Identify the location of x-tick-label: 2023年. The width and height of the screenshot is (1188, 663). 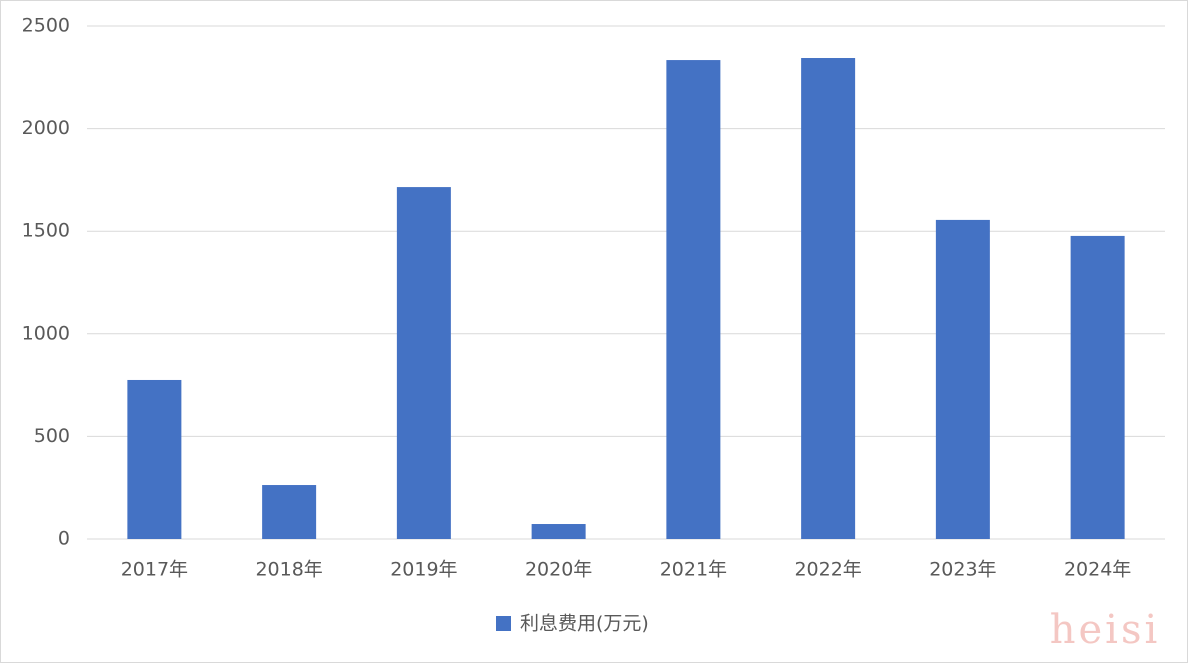
(962, 570).